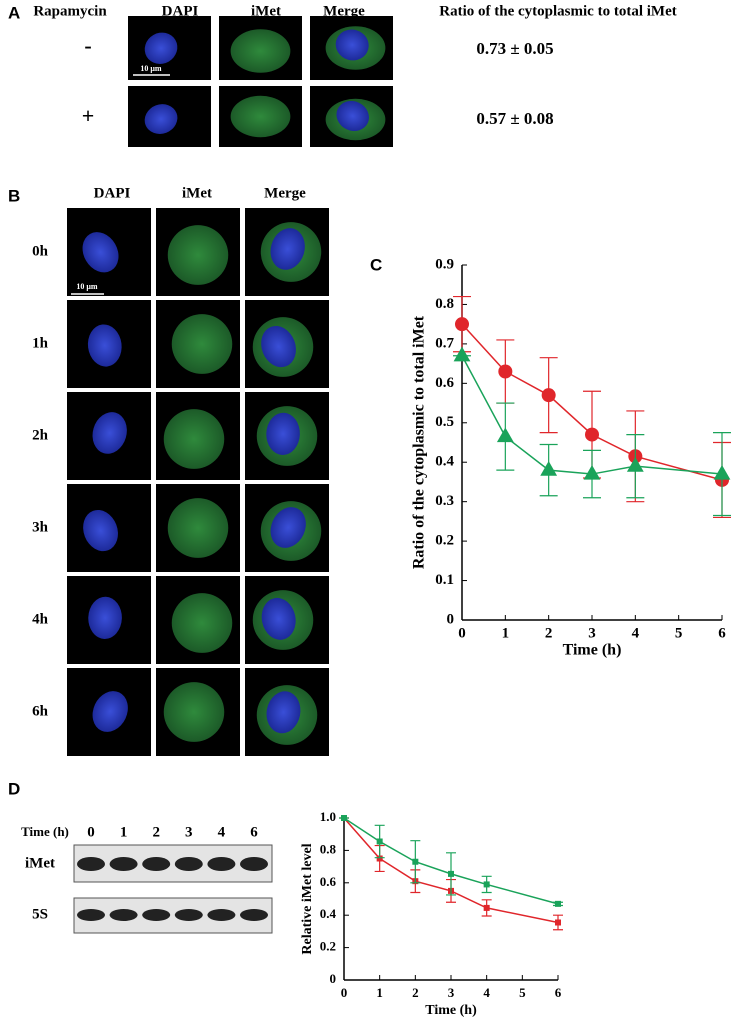 The width and height of the screenshot is (731, 1022). Describe the element at coordinates (156, 832) in the screenshot. I see `lane-label: 2` at that location.